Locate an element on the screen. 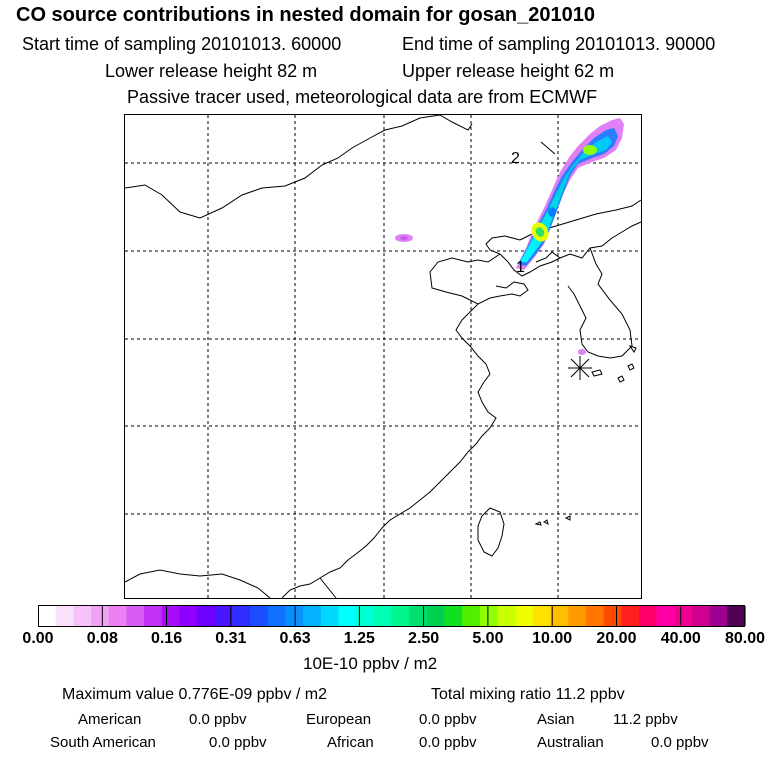 The image size is (768, 768). colorbar-units: 10E-10 ppbv / m2 is located at coordinates (370, 663).